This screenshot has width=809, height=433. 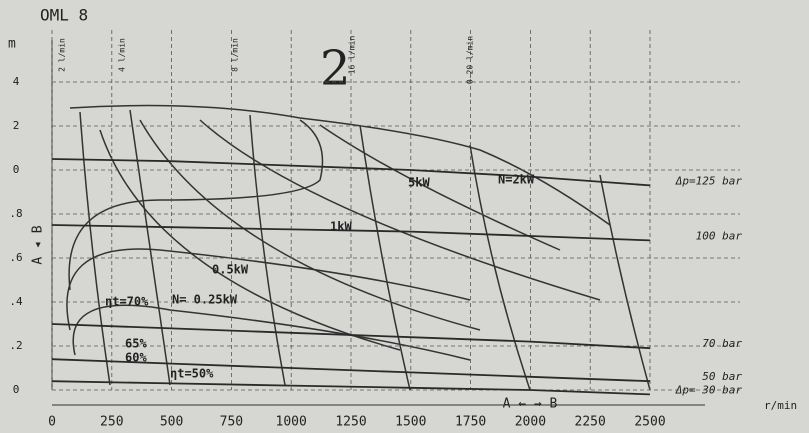 I want to click on annotation: ηt=50%, so click(x=192, y=374).